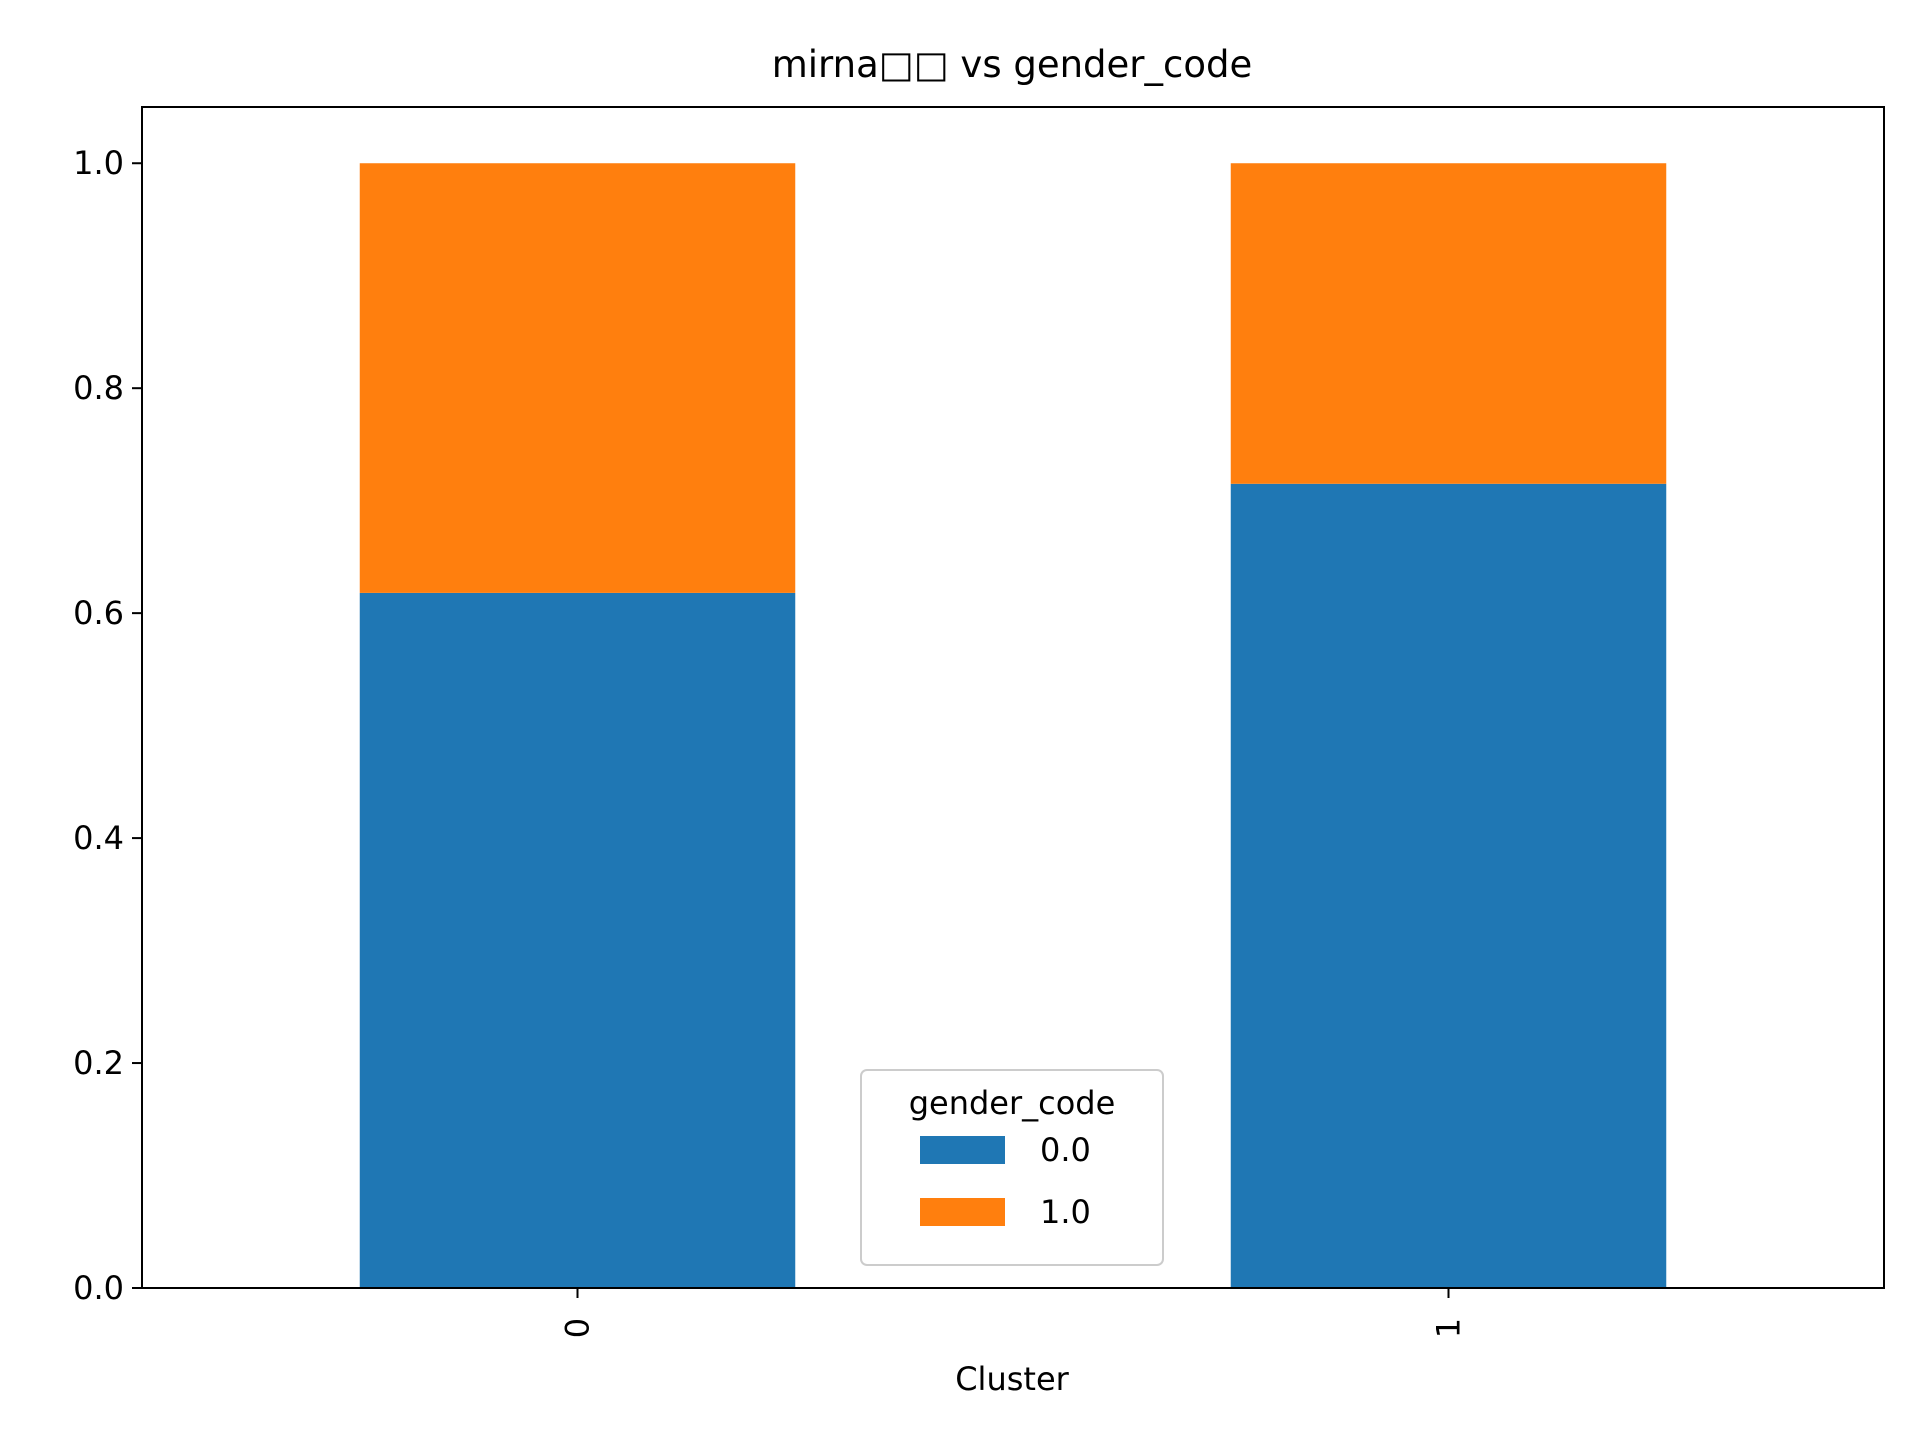 The width and height of the screenshot is (1920, 1444). What do you see at coordinates (1012, 1379) in the screenshot?
I see `x-axis-label: Cluster` at bounding box center [1012, 1379].